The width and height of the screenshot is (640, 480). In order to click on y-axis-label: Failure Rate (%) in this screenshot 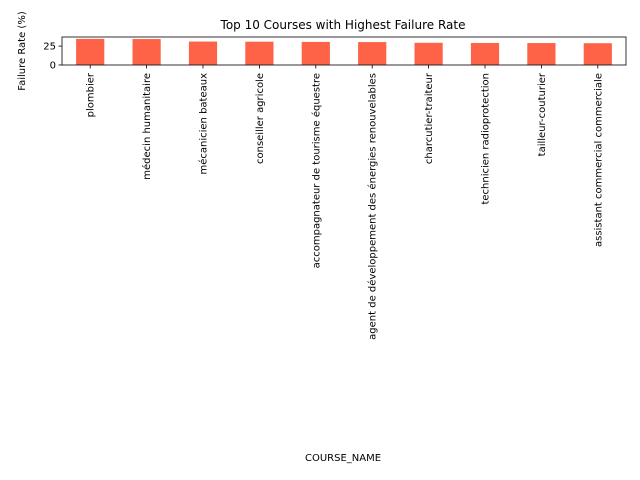, I will do `click(22, 51)`.